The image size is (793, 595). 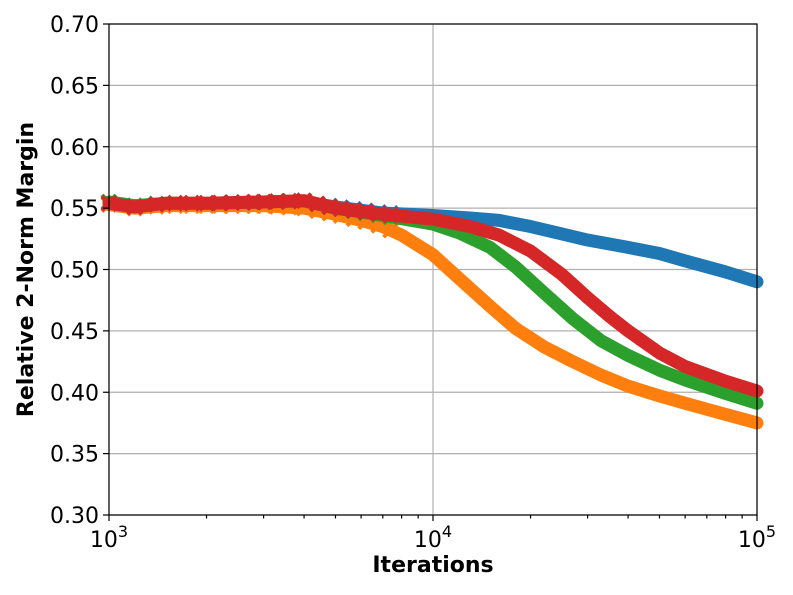 I want to click on y-axis-label: Relative 2-Norm Margin, so click(x=26, y=269).